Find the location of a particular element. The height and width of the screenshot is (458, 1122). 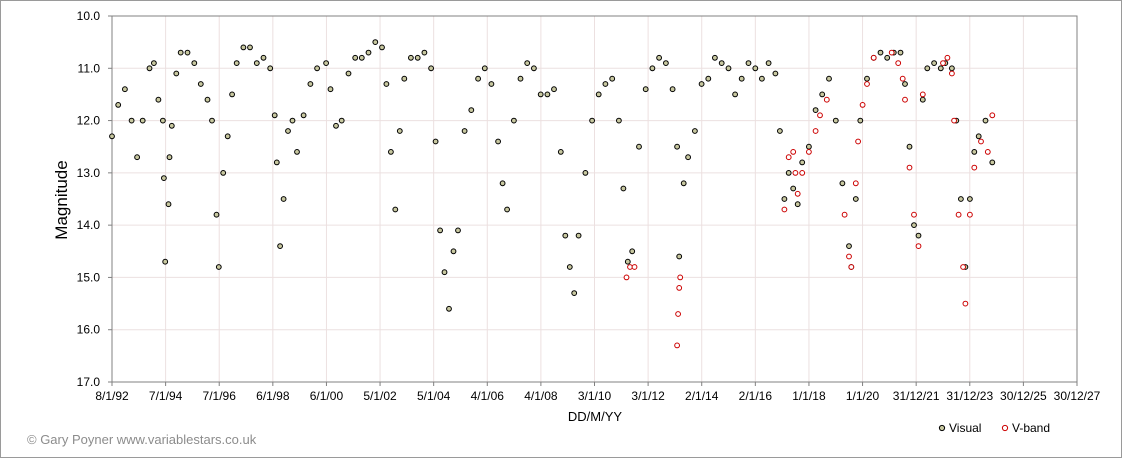

x-tick-label: 3/1/10 is located at coordinates (595, 396).